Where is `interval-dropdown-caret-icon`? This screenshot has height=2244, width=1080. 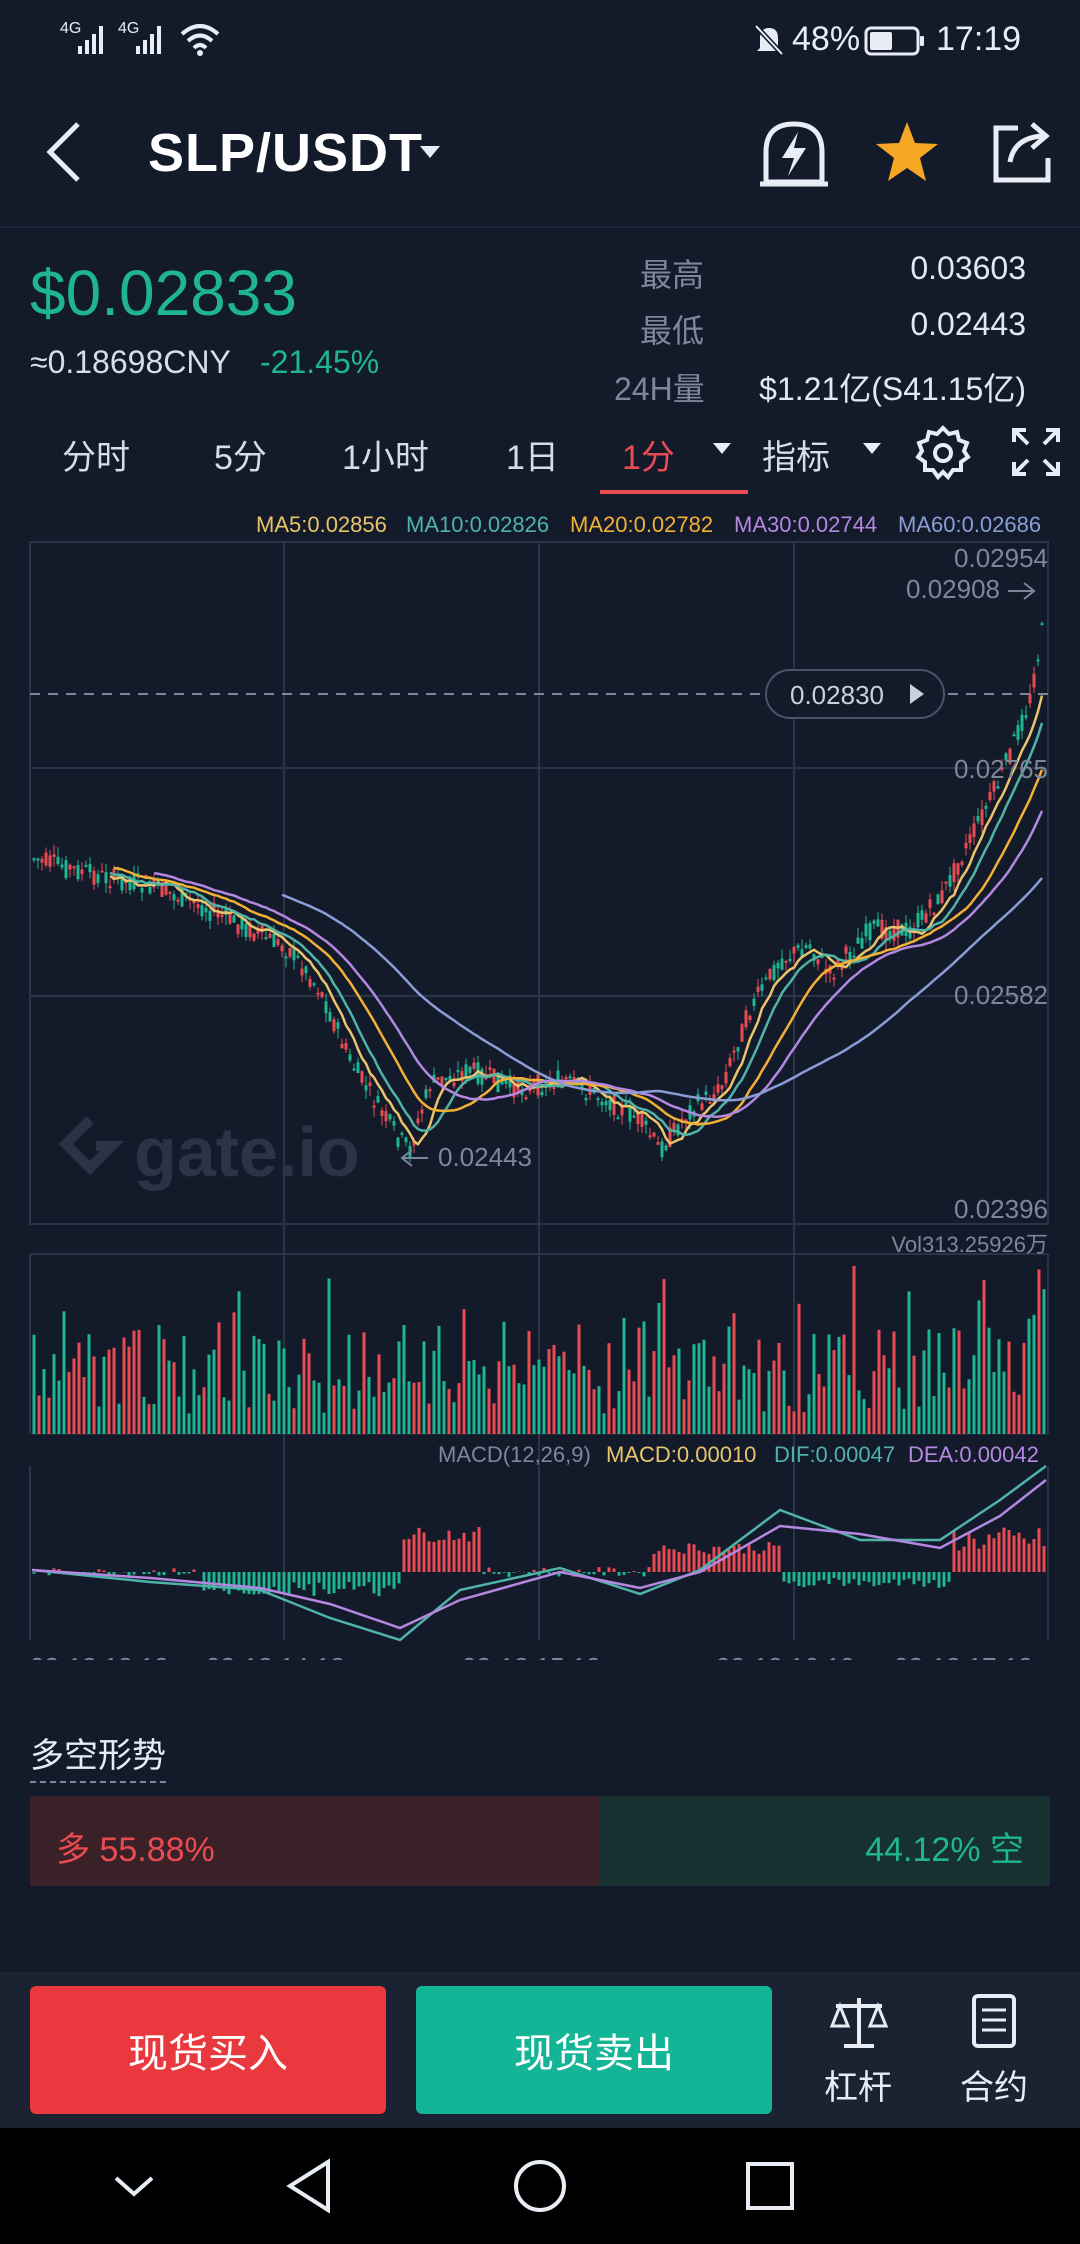 interval-dropdown-caret-icon is located at coordinates (722, 449).